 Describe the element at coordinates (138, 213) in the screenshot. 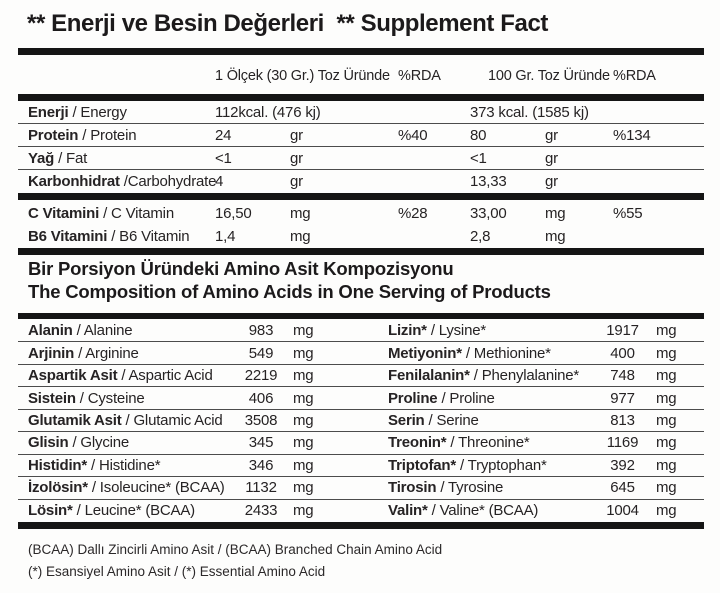

I see `nutrient-name-en: / C Vitamin` at that location.